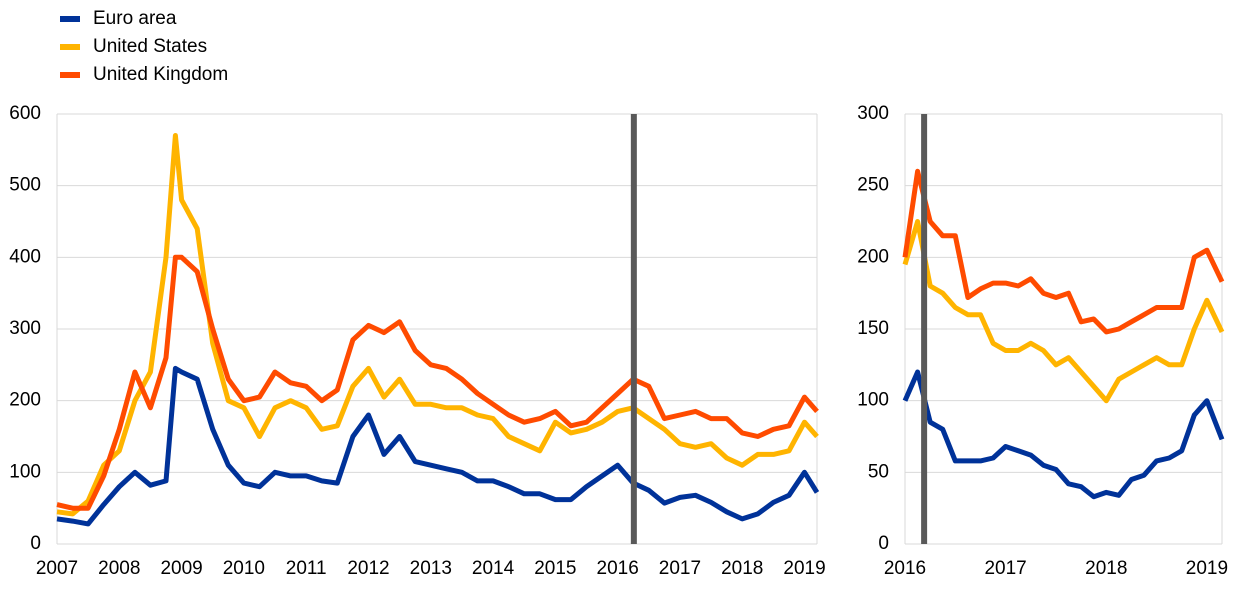  Describe the element at coordinates (181, 568) in the screenshot. I see `x-tick-label: 2009` at that location.